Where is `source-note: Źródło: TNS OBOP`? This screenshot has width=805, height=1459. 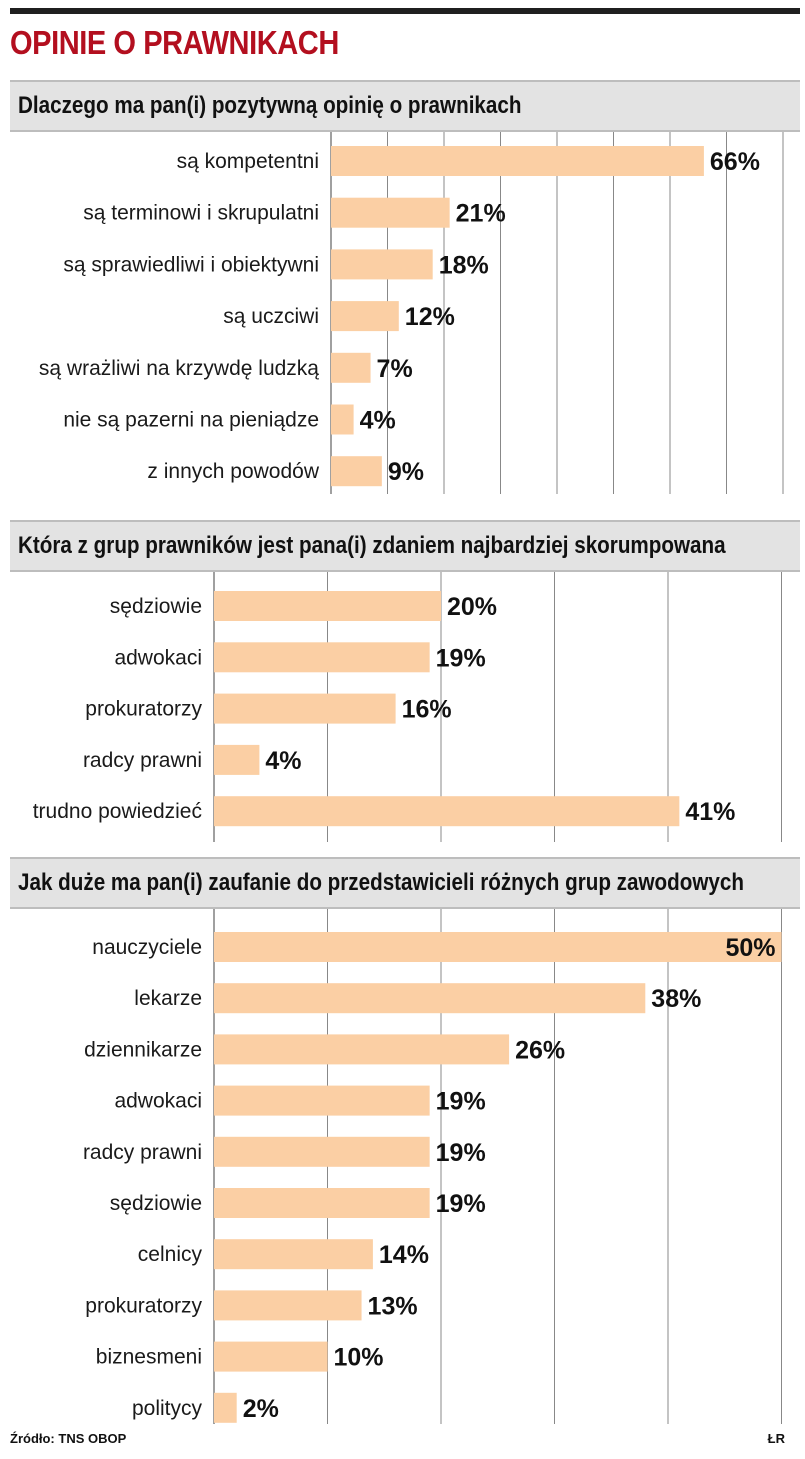
source-note: Źródło: TNS OBOP is located at coordinates (68, 1438).